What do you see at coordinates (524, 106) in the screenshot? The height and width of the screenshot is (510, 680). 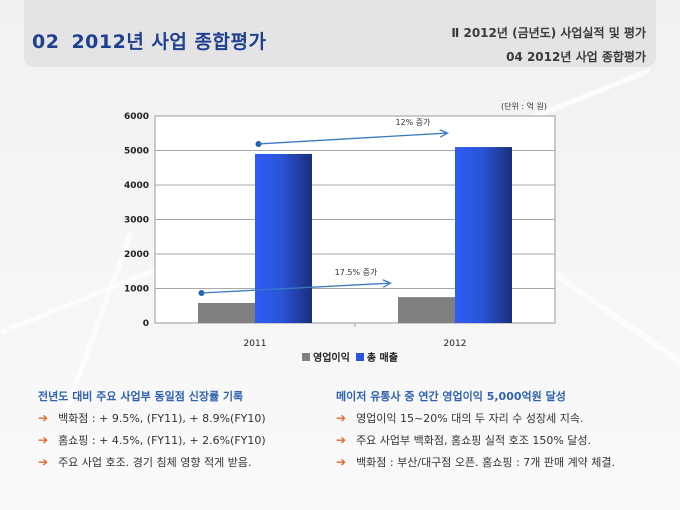 I see `unit-label: (단위 : 억 원)` at bounding box center [524, 106].